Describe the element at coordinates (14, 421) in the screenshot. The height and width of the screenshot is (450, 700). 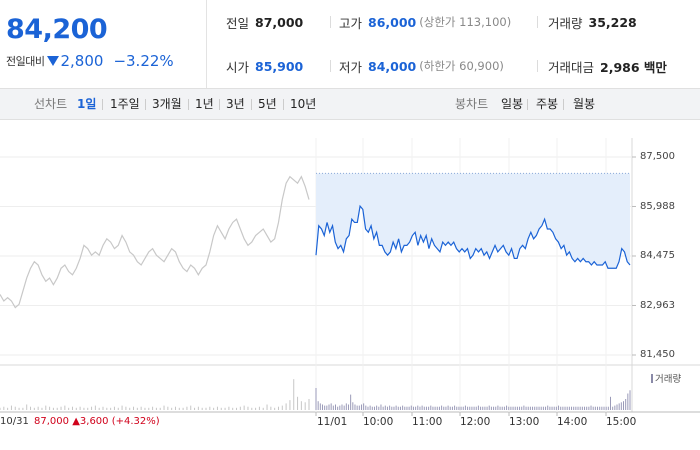
I see `prev-day-date: 10/31` at that location.